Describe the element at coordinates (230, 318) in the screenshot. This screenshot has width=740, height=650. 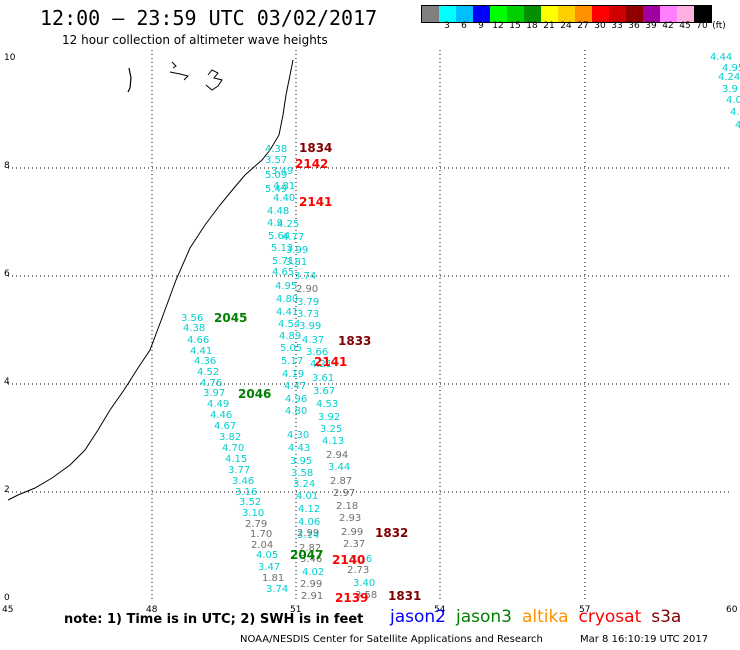
I see `track-time-label: 2045` at that location.